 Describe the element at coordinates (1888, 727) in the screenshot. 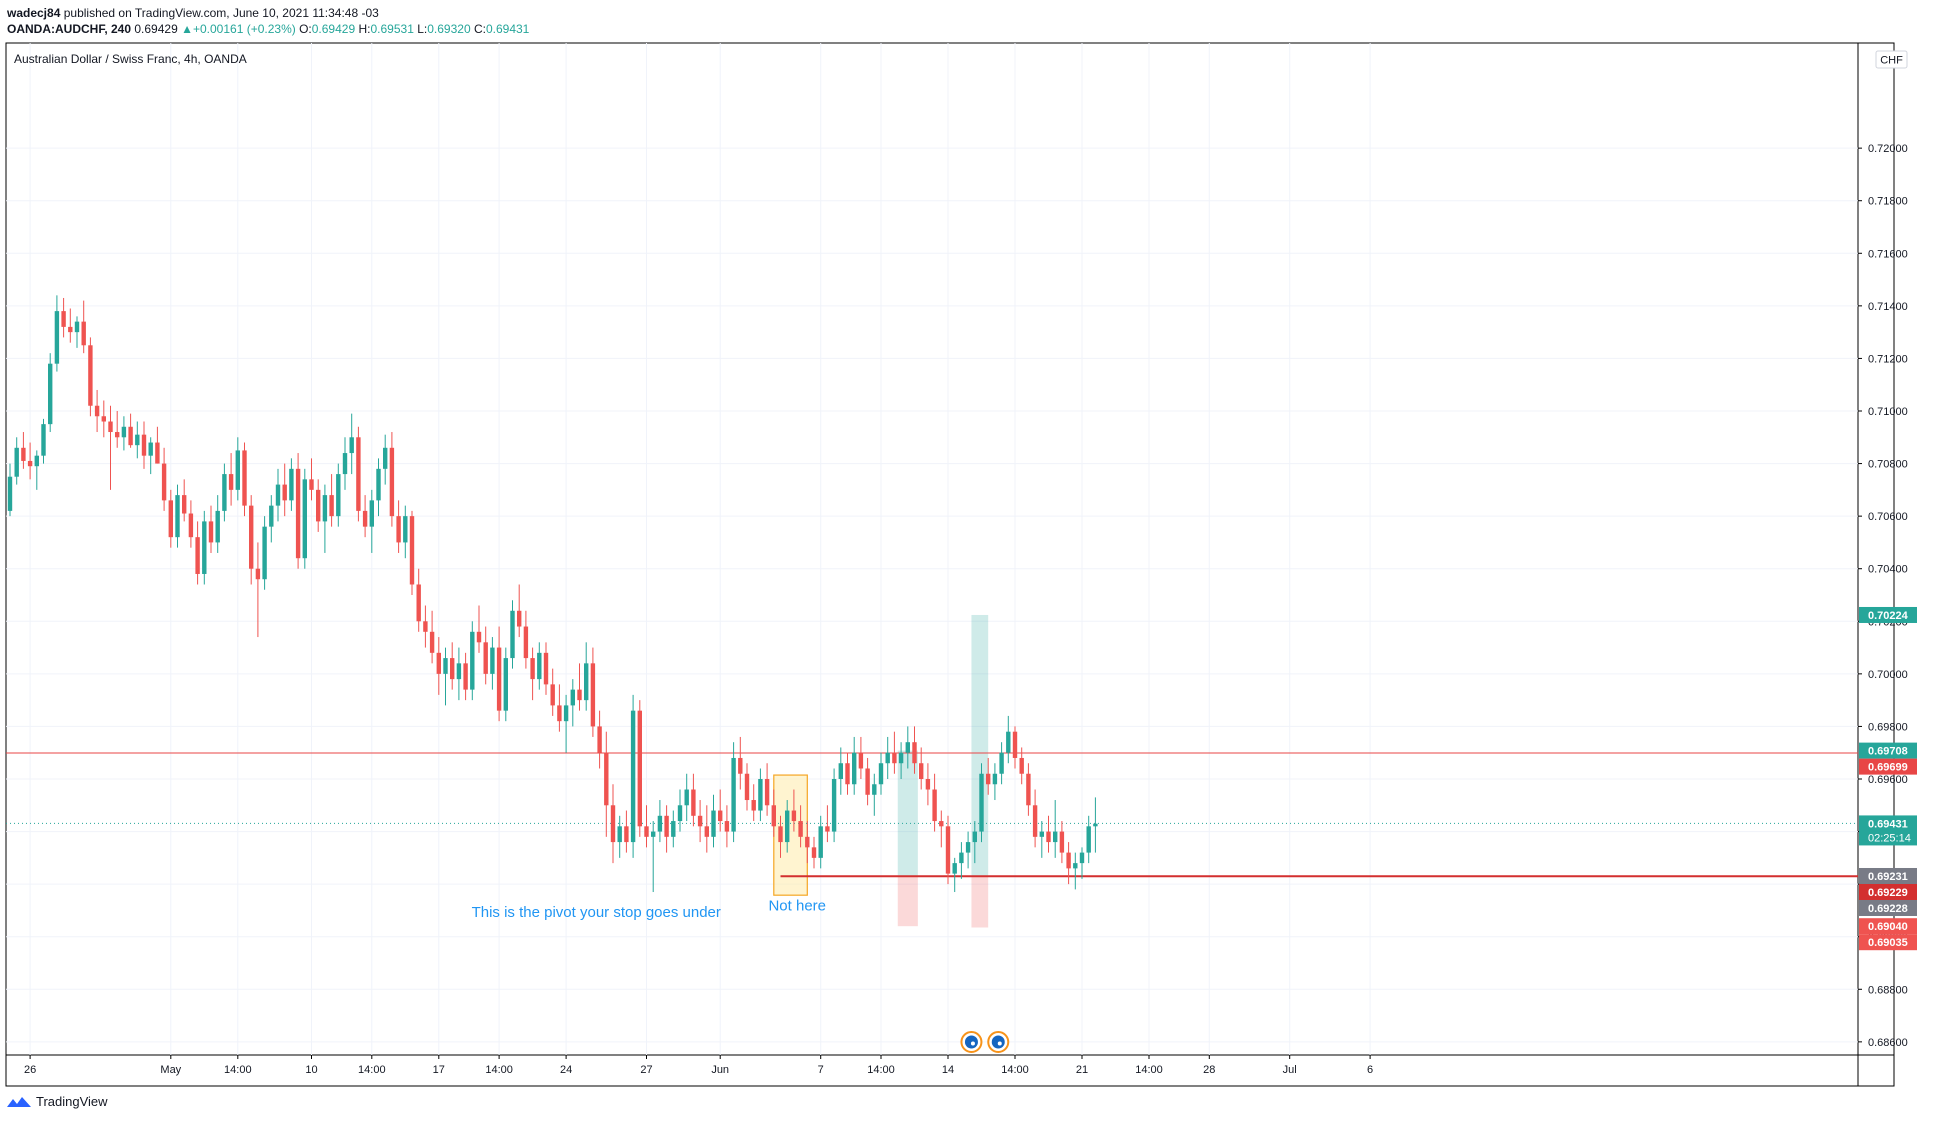

I see `y-tick-label: 0.69800` at that location.